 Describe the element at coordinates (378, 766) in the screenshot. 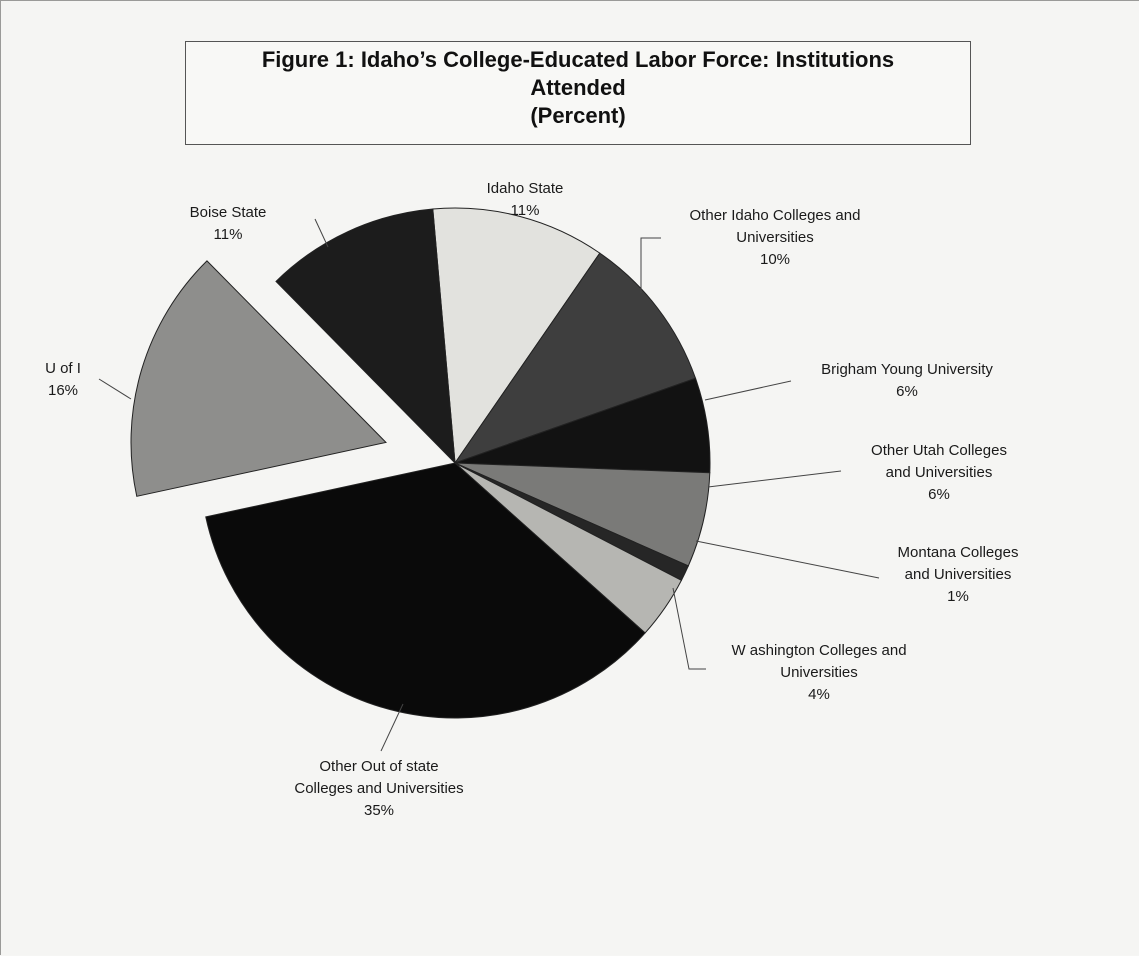

I see `slice-label-line: Other Out of state` at that location.